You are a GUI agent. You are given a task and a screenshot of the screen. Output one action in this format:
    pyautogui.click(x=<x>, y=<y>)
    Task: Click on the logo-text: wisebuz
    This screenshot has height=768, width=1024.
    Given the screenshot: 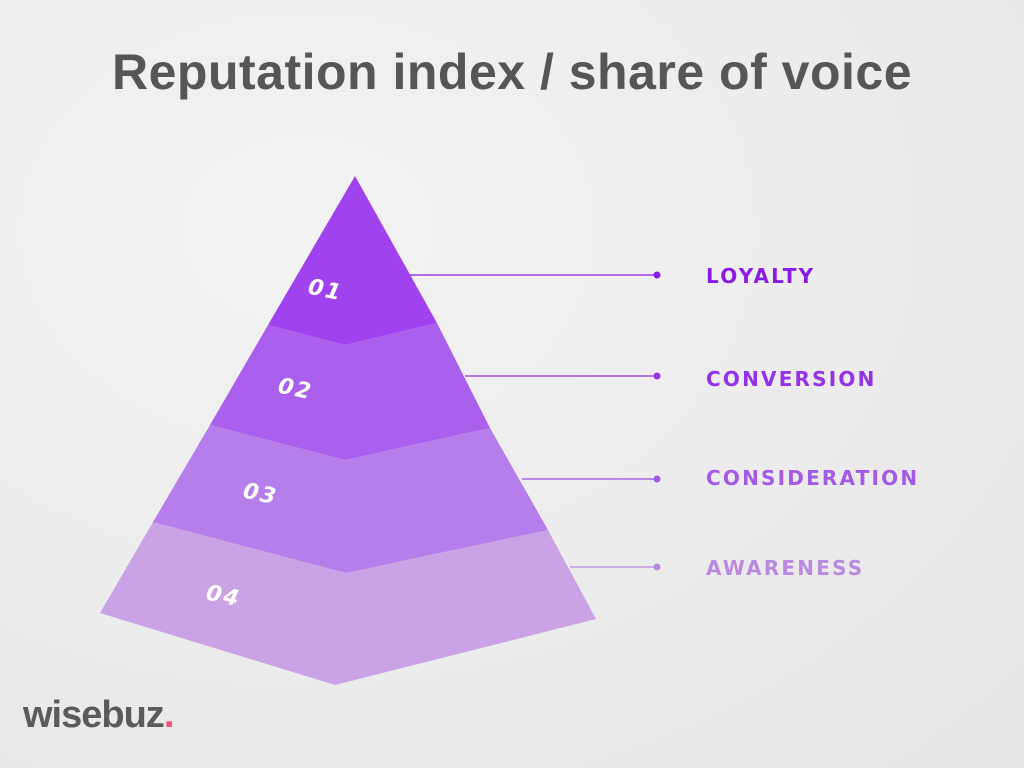 What is the action you would take?
    pyautogui.click(x=94, y=715)
    